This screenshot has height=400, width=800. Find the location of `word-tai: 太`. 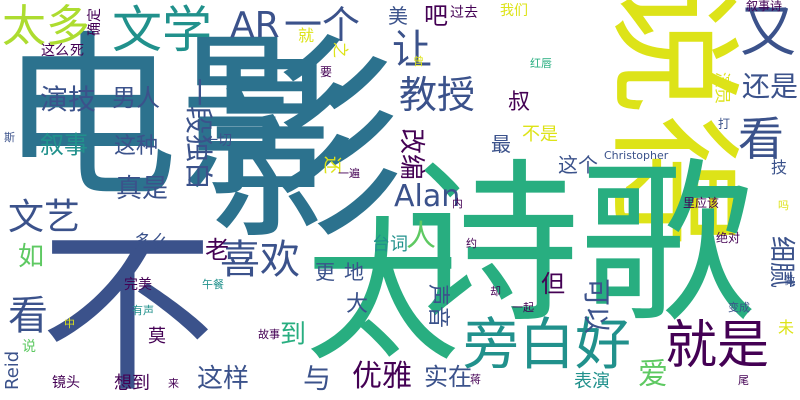

word-tai: 太 is located at coordinates (382, 292).